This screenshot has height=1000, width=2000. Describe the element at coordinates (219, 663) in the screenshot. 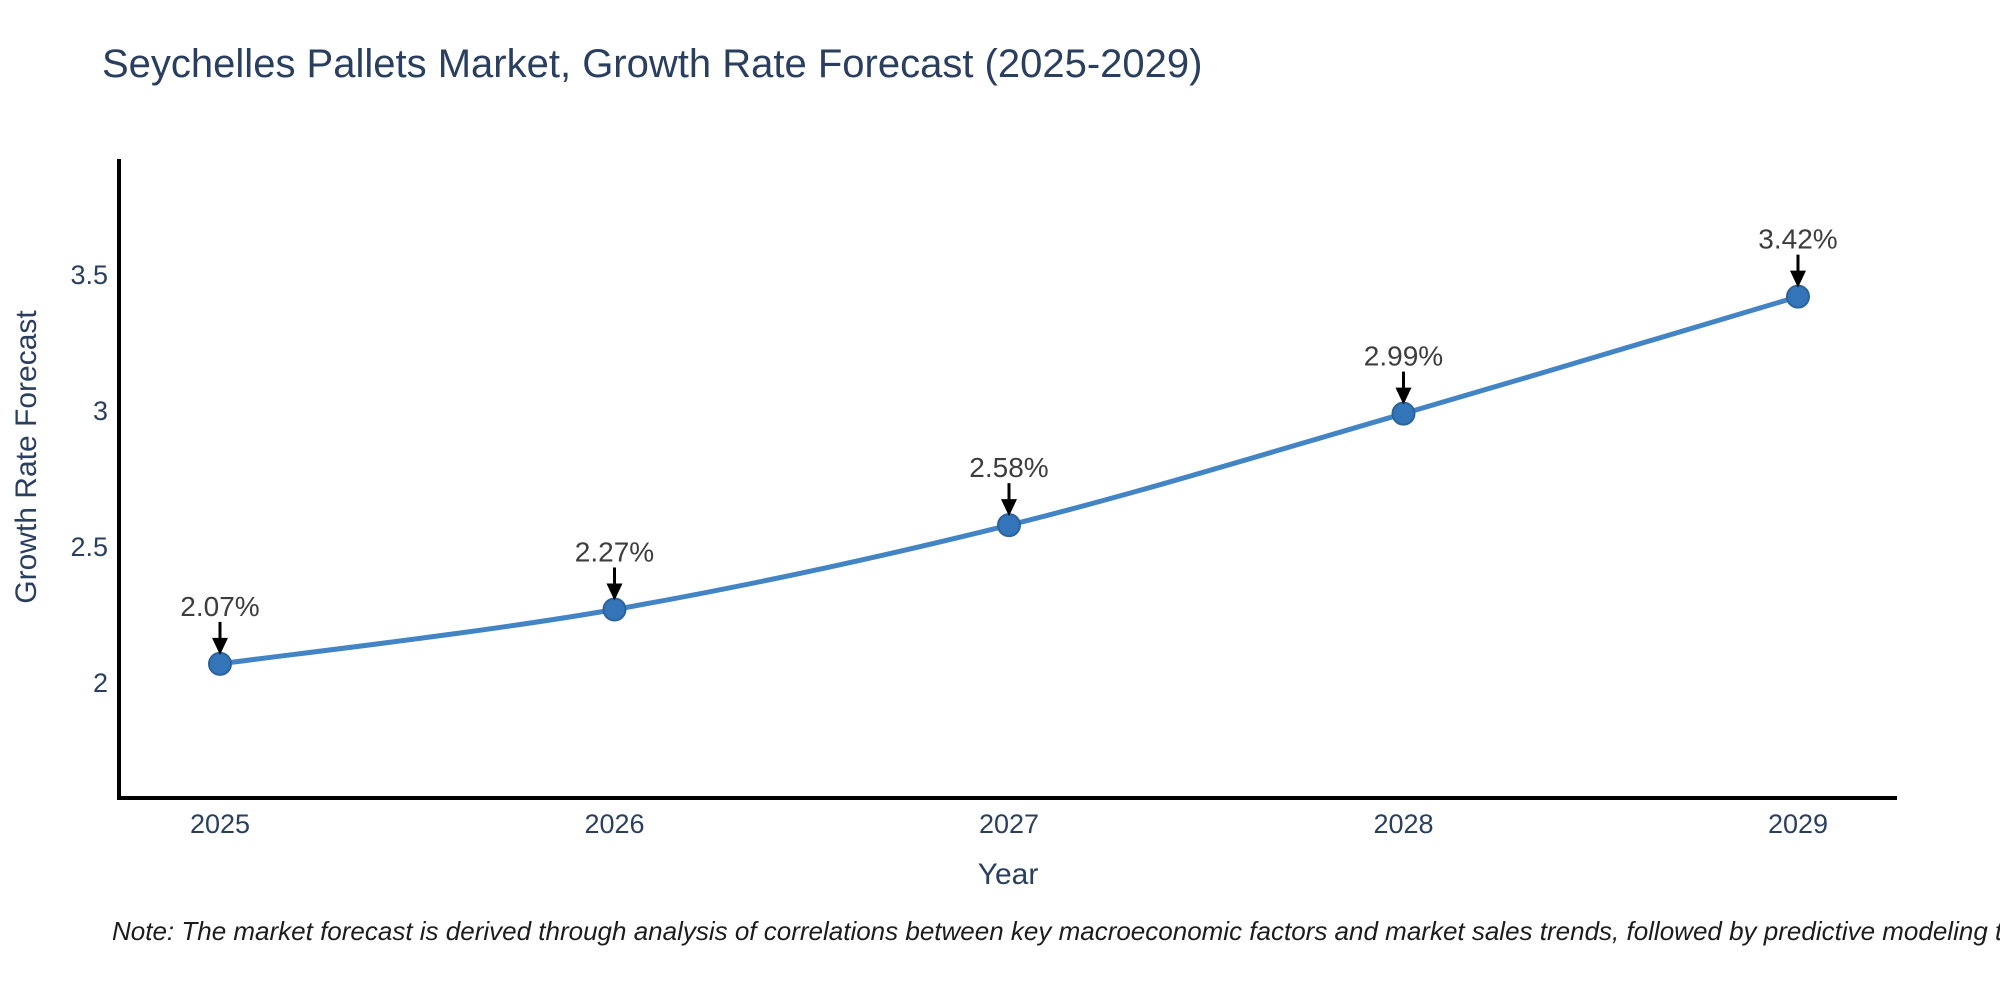

I see `data-point-2025` at that location.